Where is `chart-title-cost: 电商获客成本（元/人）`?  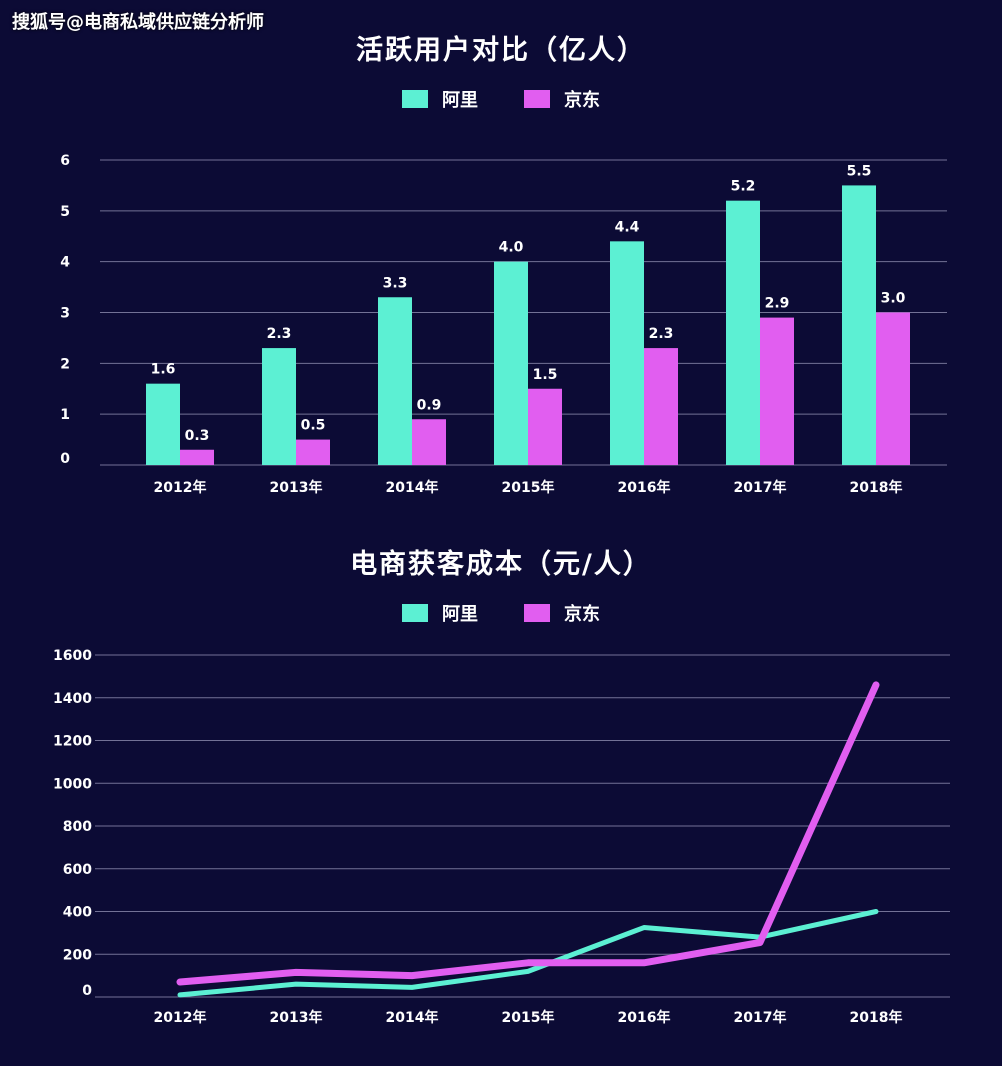
chart-title-cost: 电商获客成本（元/人） is located at coordinates (501, 564).